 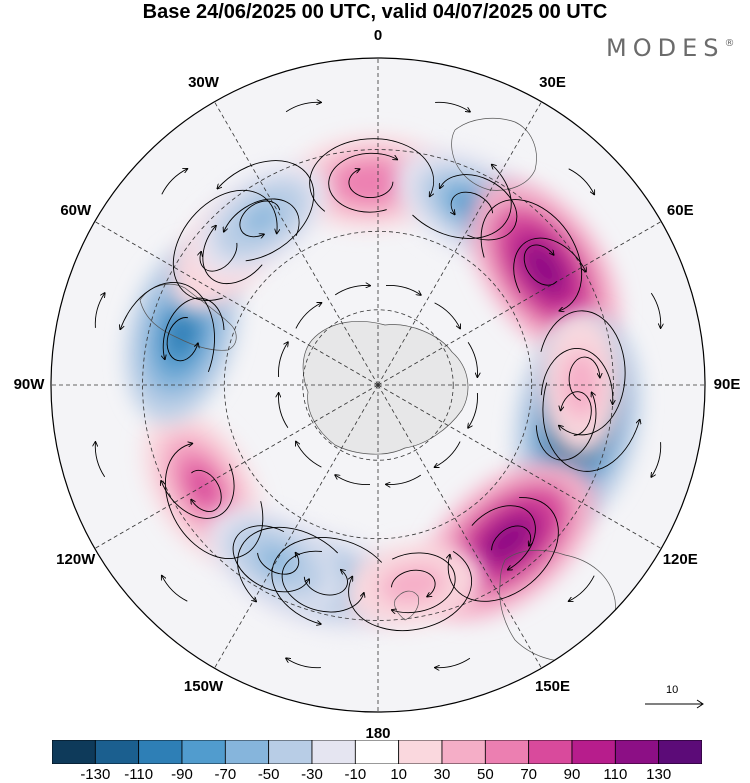 What do you see at coordinates (203, 687) in the screenshot?
I see `longitude-label-150w: 150W` at bounding box center [203, 687].